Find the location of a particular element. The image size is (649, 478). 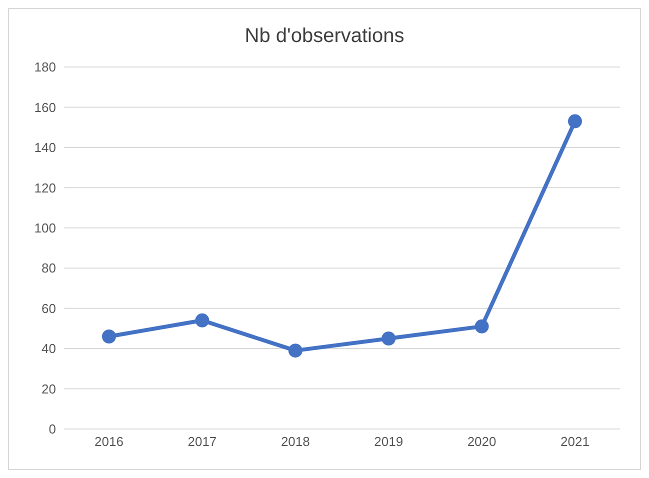

y-tick-label: 180 is located at coordinates (45, 67).